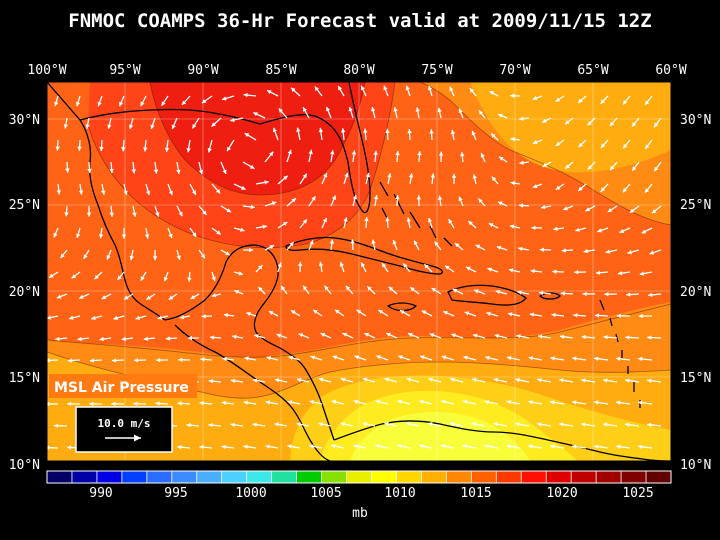 This screenshot has height=540, width=720. I want to click on coastline-gulf-us, so click(106, 201).